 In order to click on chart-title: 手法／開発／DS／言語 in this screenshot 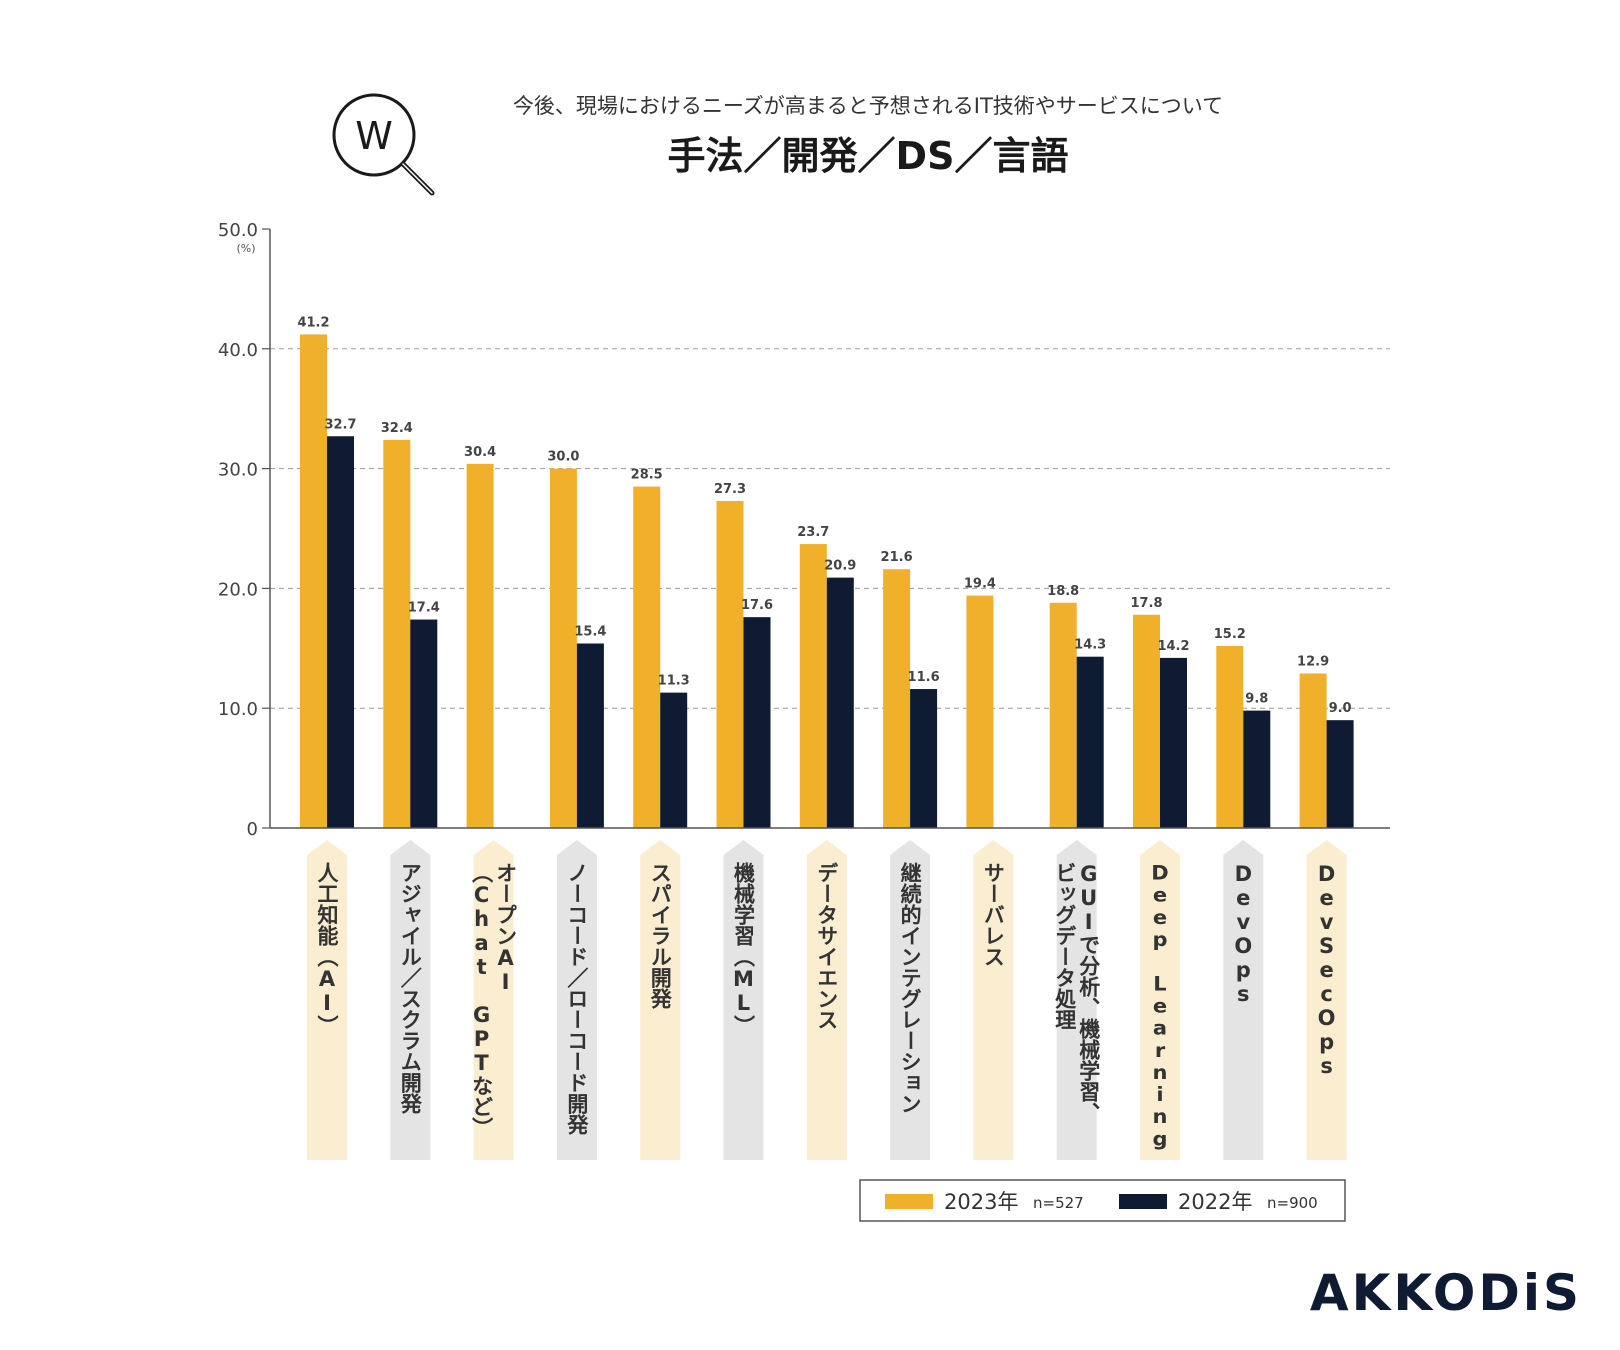, I will do `click(868, 156)`.